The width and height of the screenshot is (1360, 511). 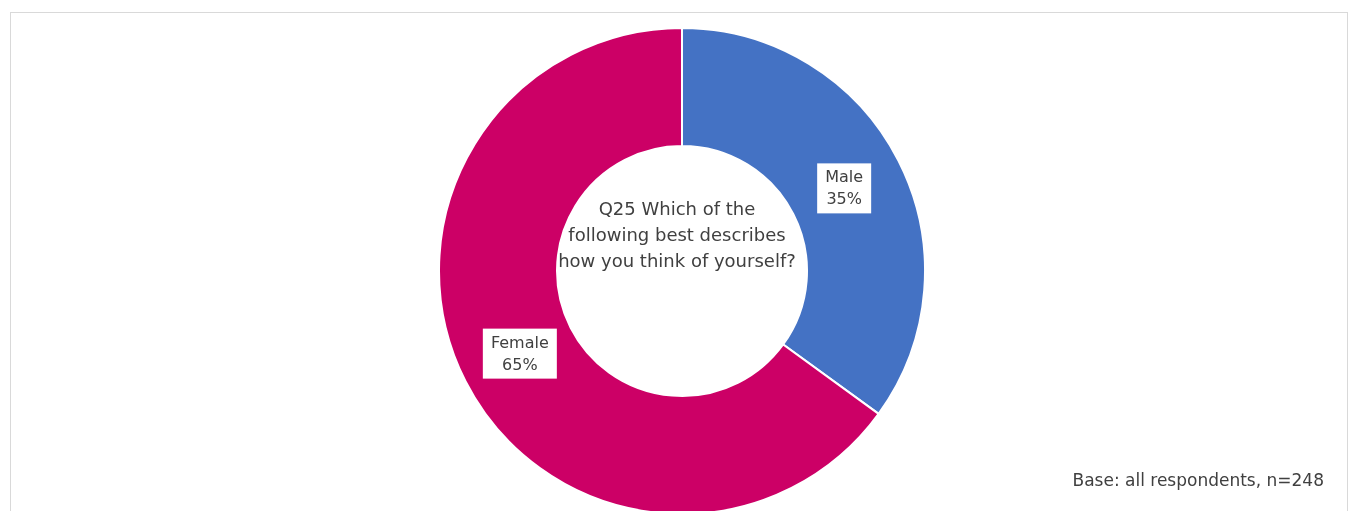 What do you see at coordinates (520, 364) in the screenshot?
I see `data-label: 65%` at bounding box center [520, 364].